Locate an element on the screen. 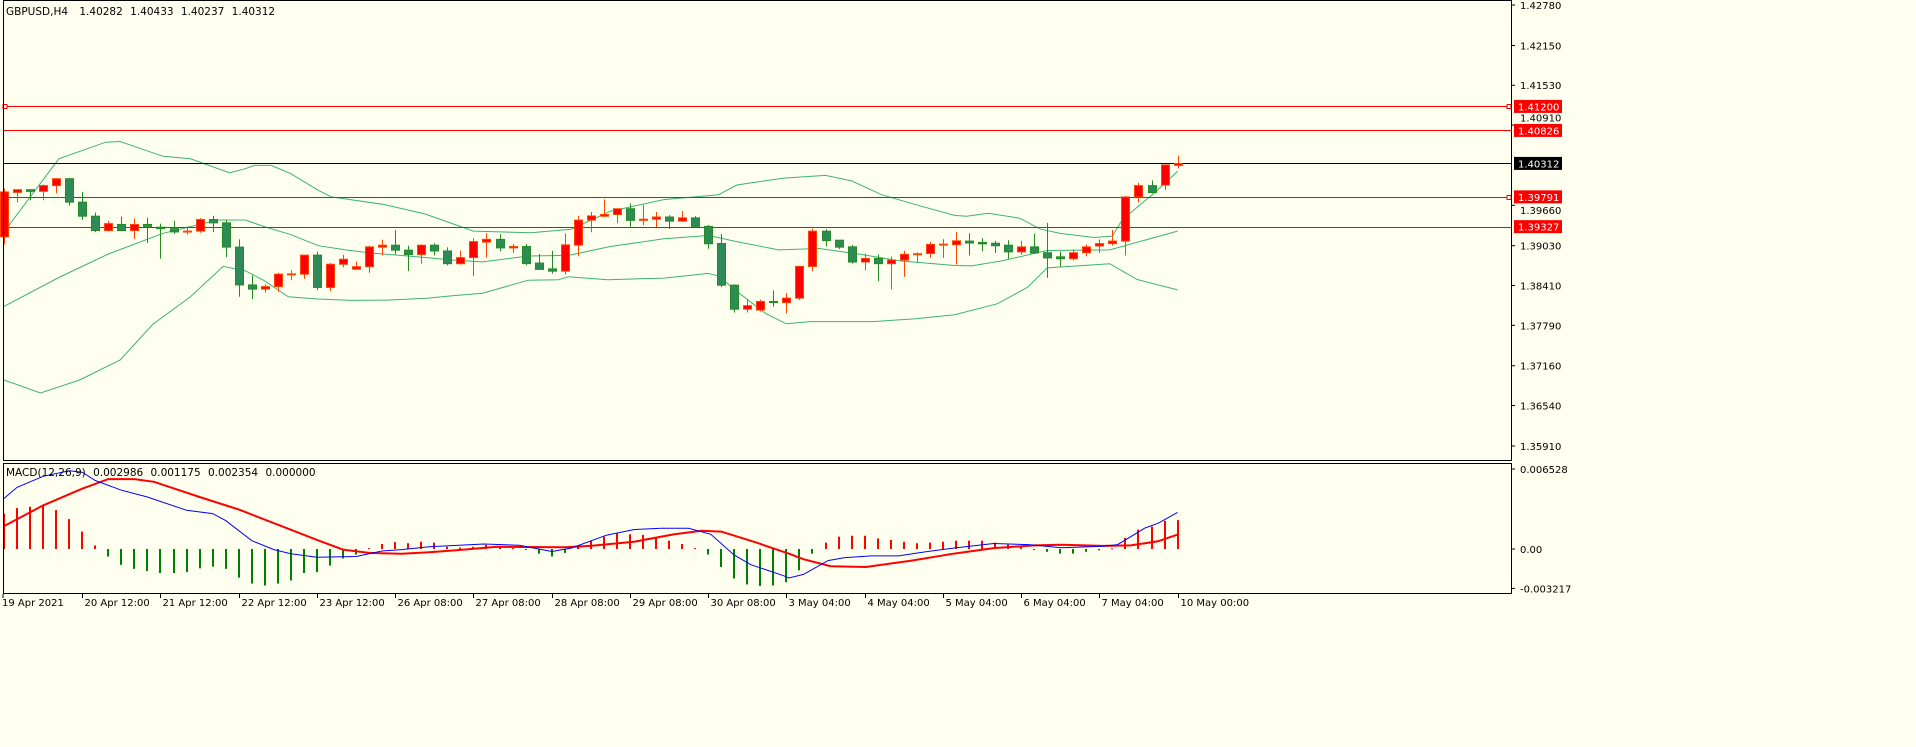 The image size is (1916, 747). macd-panel is located at coordinates (757, 528).